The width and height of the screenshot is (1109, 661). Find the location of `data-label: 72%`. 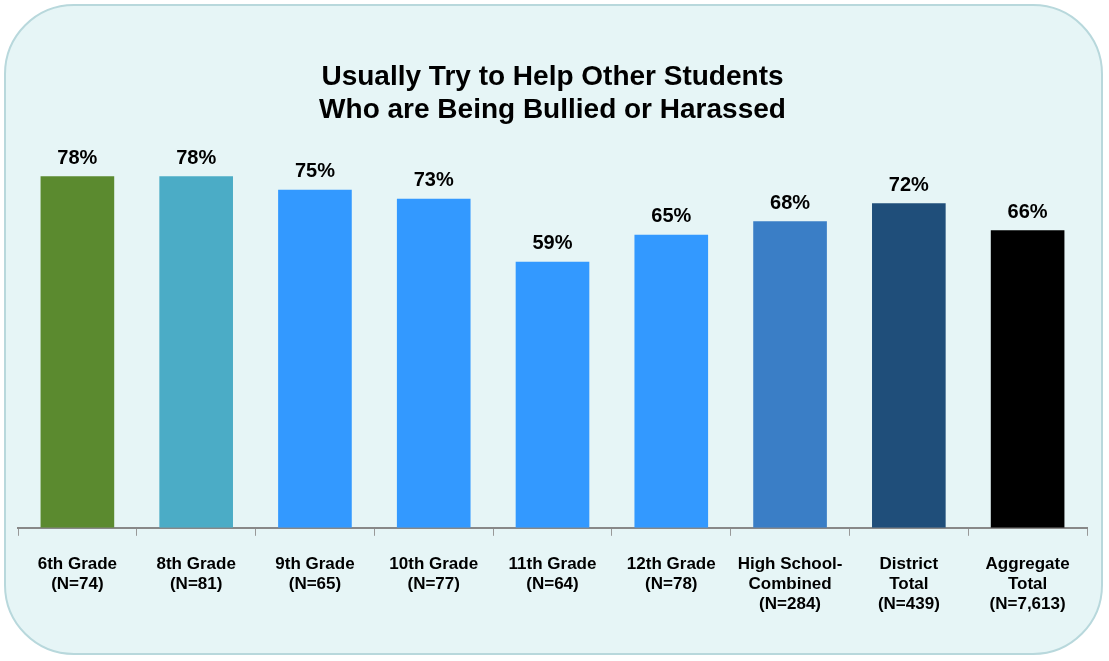

data-label: 72% is located at coordinates (909, 183).